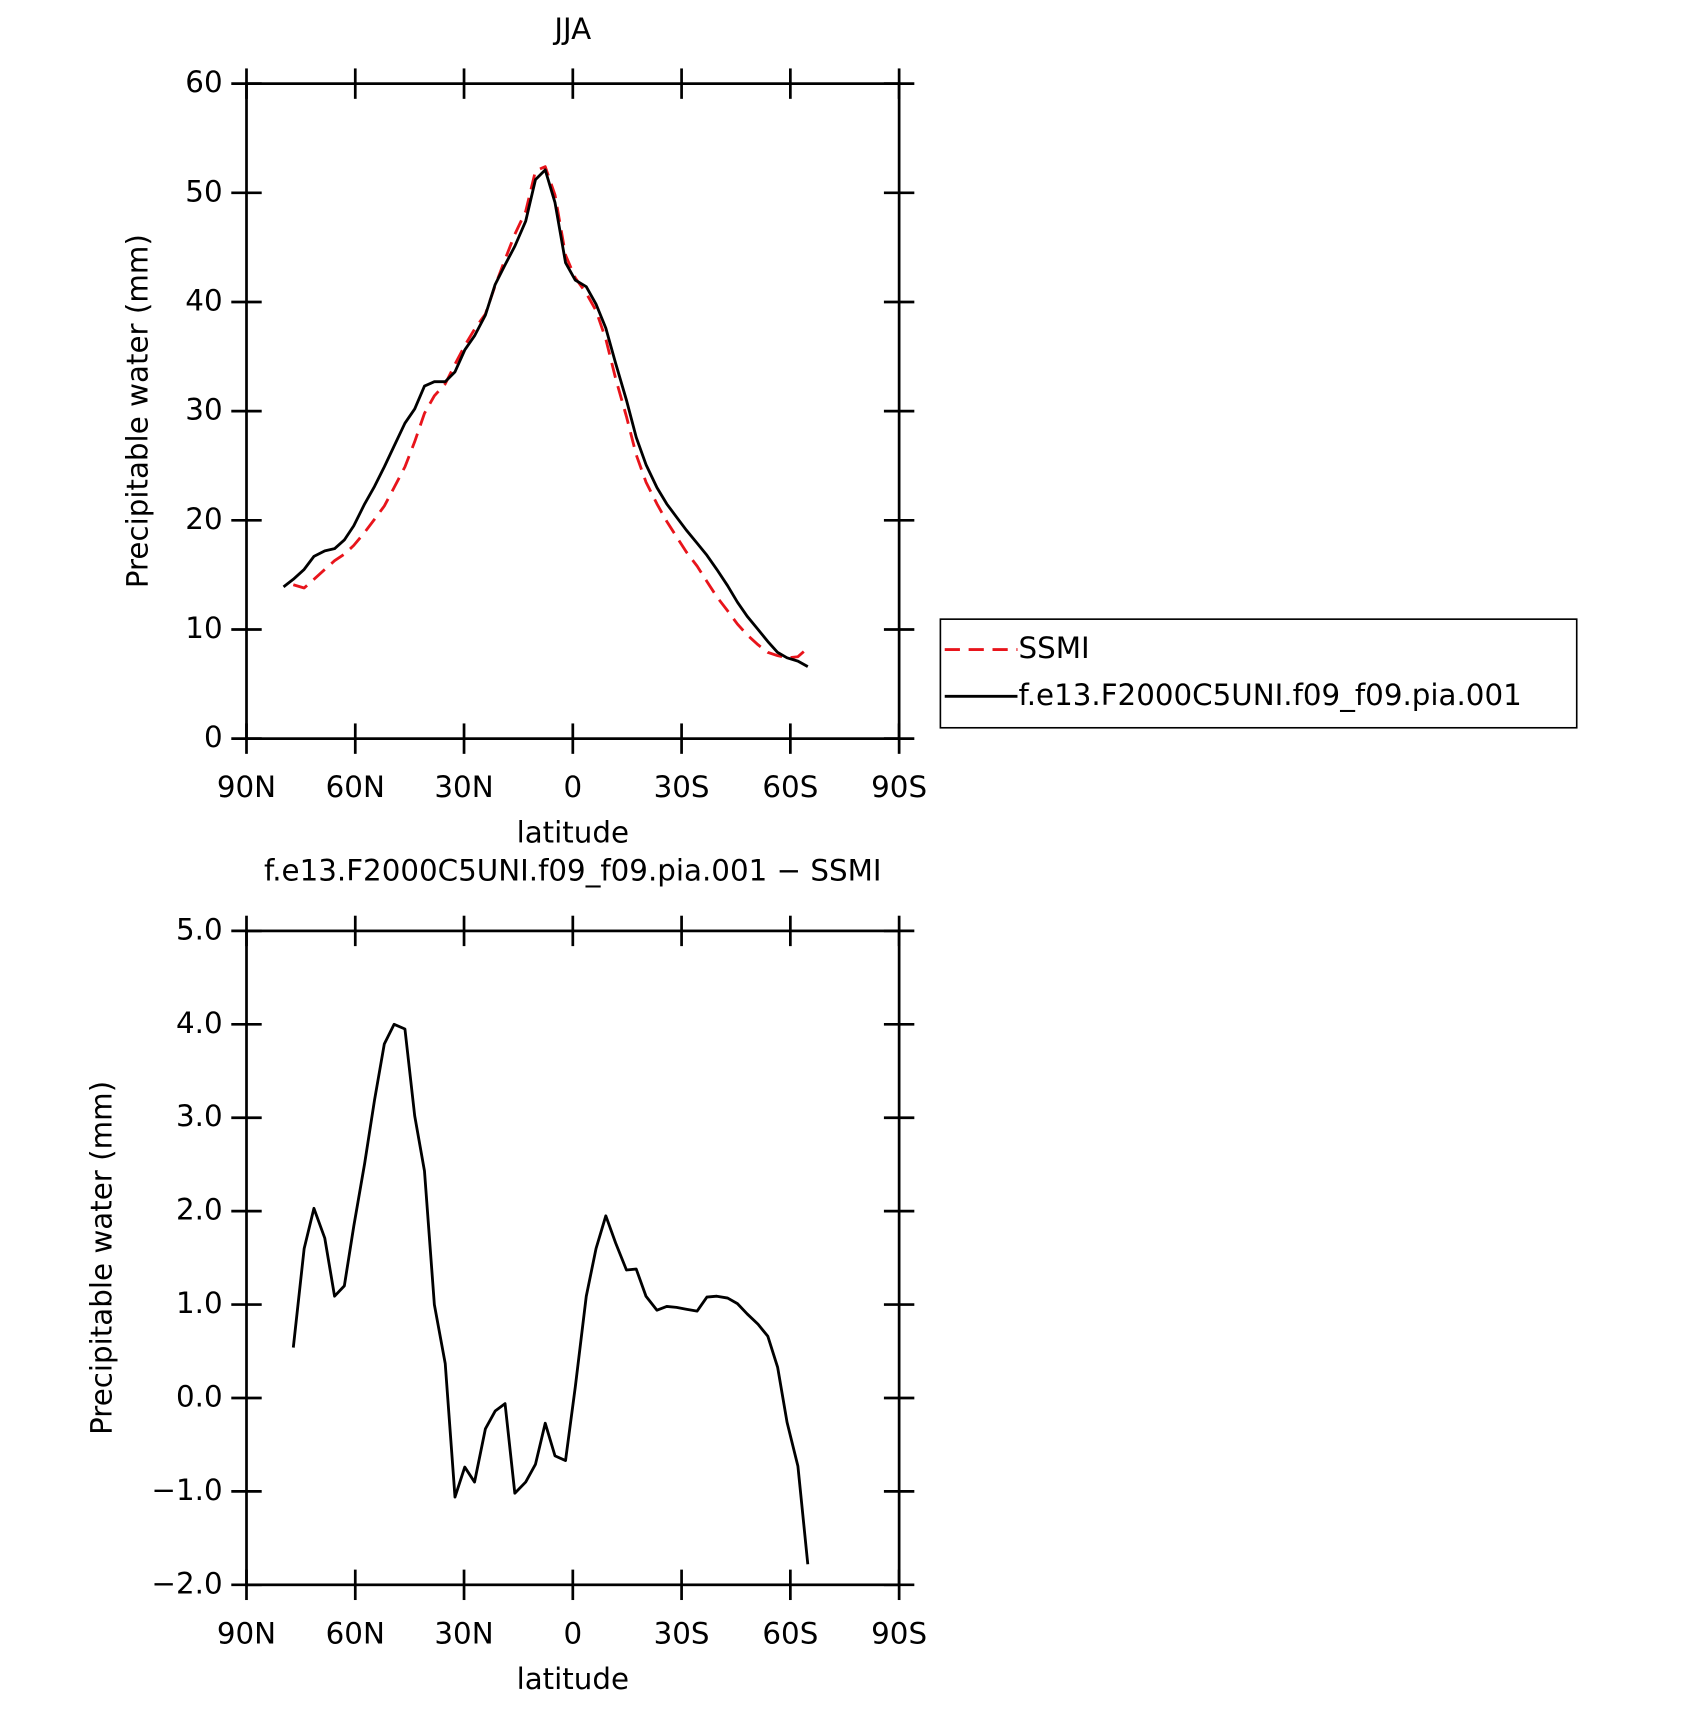 The width and height of the screenshot is (1694, 1713). I want to click on plot-frame, so click(573, 411).